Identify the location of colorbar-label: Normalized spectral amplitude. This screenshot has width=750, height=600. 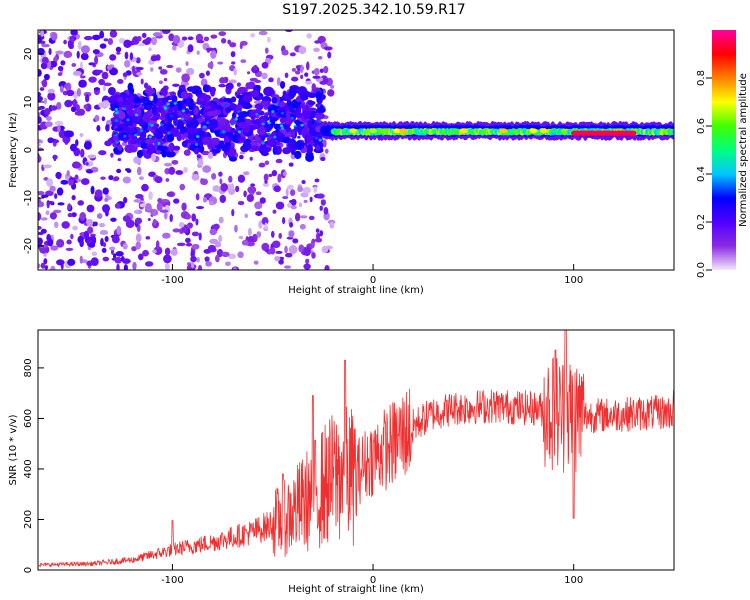
(743, 150).